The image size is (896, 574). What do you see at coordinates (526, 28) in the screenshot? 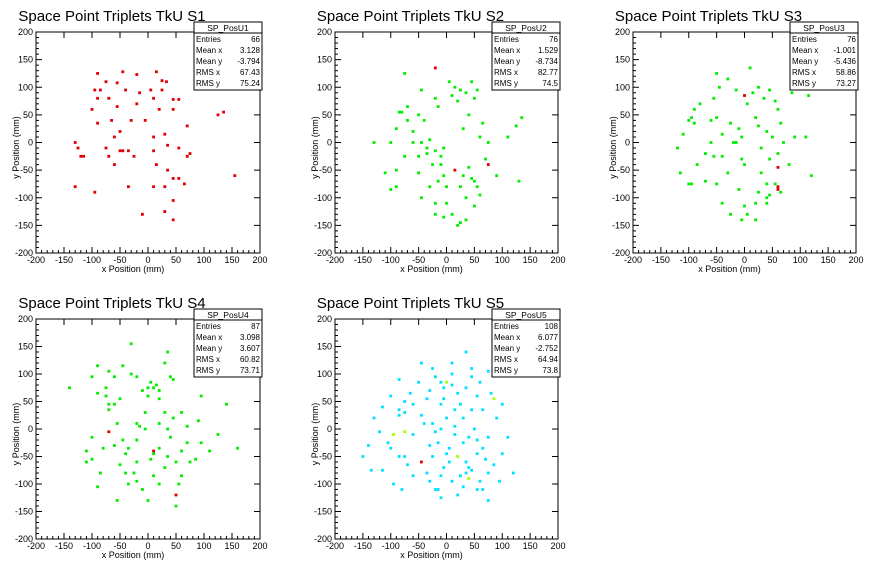
I see `stats-title: SP_PosU2` at bounding box center [526, 28].